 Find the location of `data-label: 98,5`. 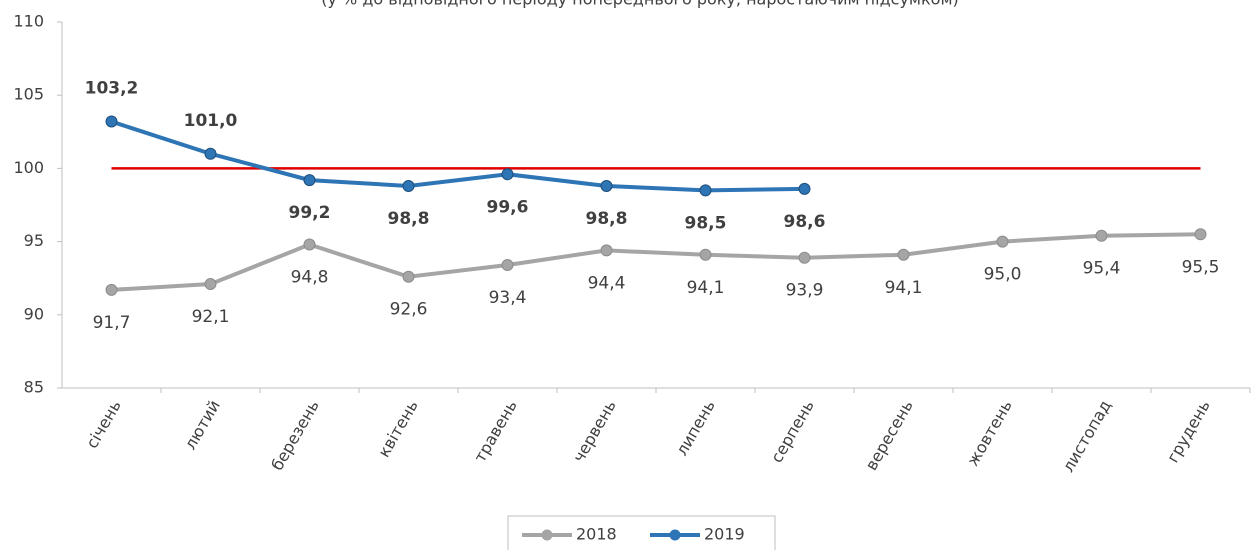

data-label: 98,5 is located at coordinates (706, 223).